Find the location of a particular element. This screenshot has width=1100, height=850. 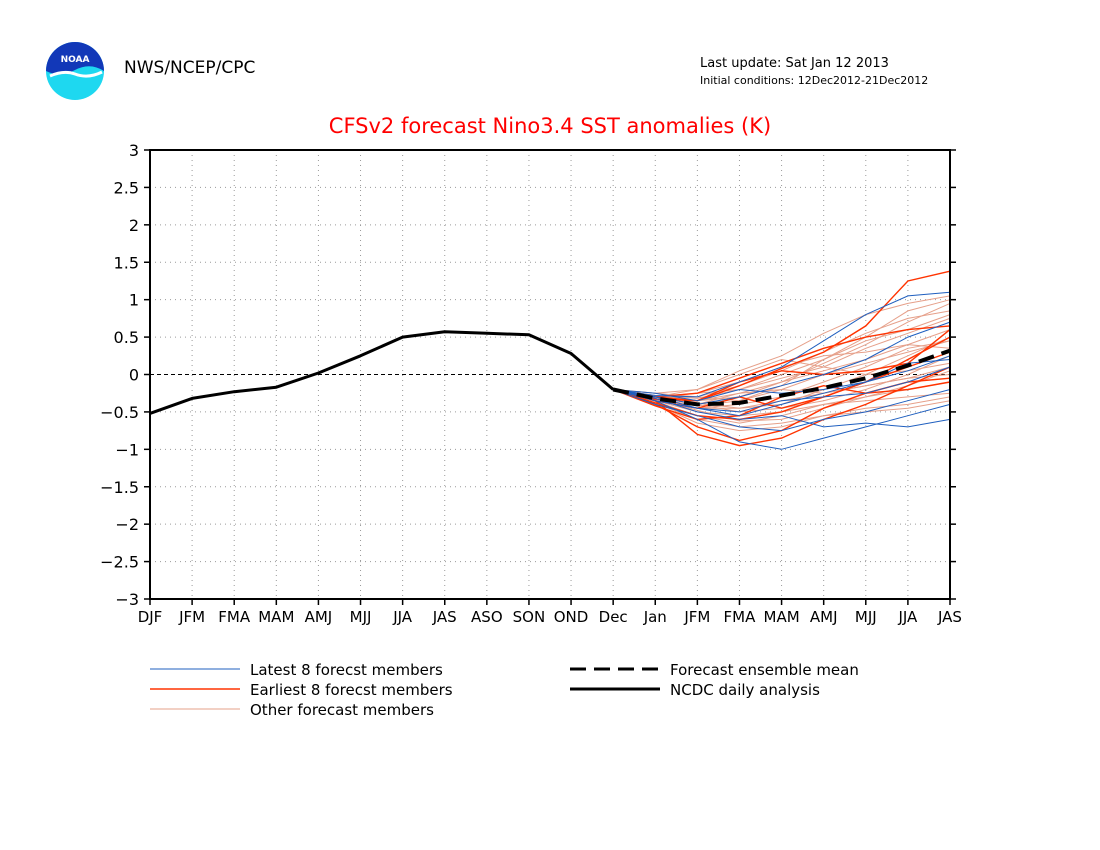

x-tick-label: Dec is located at coordinates (613, 617).